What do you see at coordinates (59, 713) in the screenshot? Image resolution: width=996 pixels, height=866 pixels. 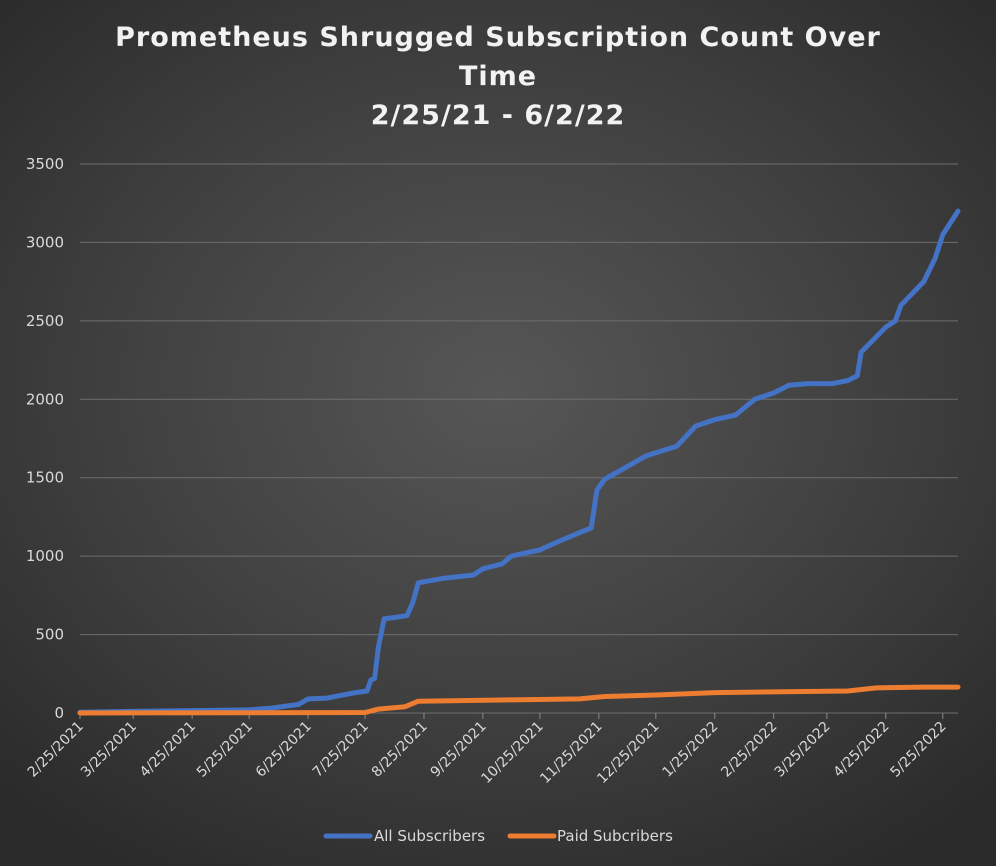 I see `y-tick-label: 0` at bounding box center [59, 713].